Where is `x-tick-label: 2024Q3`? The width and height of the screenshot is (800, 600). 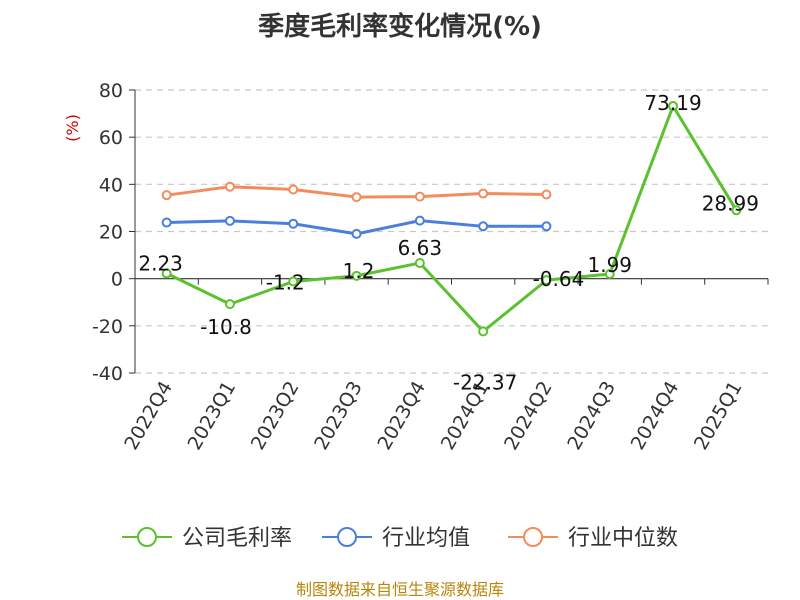
x-tick-label: 2024Q3 is located at coordinates (591, 416).